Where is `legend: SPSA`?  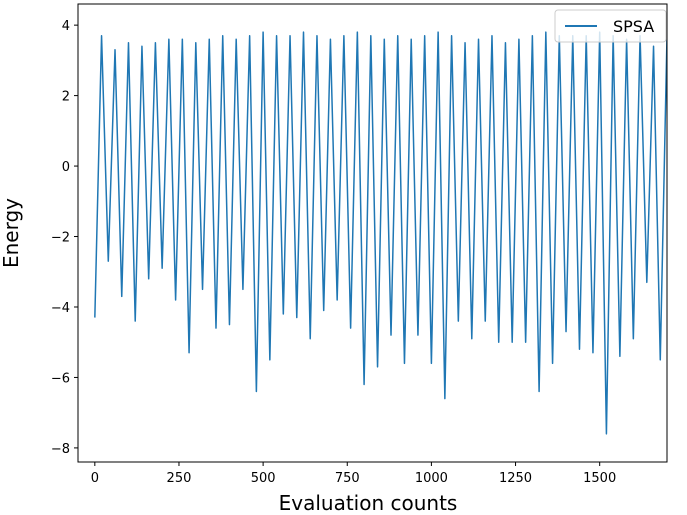
legend: SPSA is located at coordinates (610, 26).